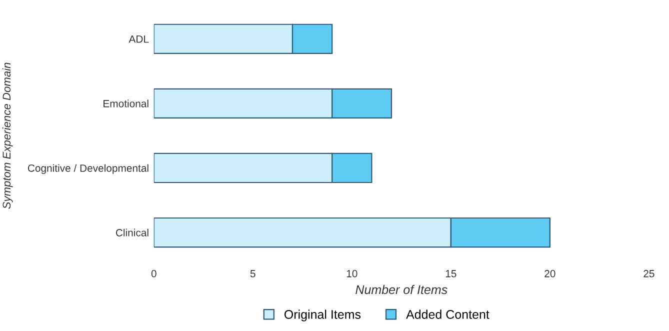 This screenshot has height=331, width=669. Describe the element at coordinates (352, 274) in the screenshot. I see `x-tick-label: 10` at that location.